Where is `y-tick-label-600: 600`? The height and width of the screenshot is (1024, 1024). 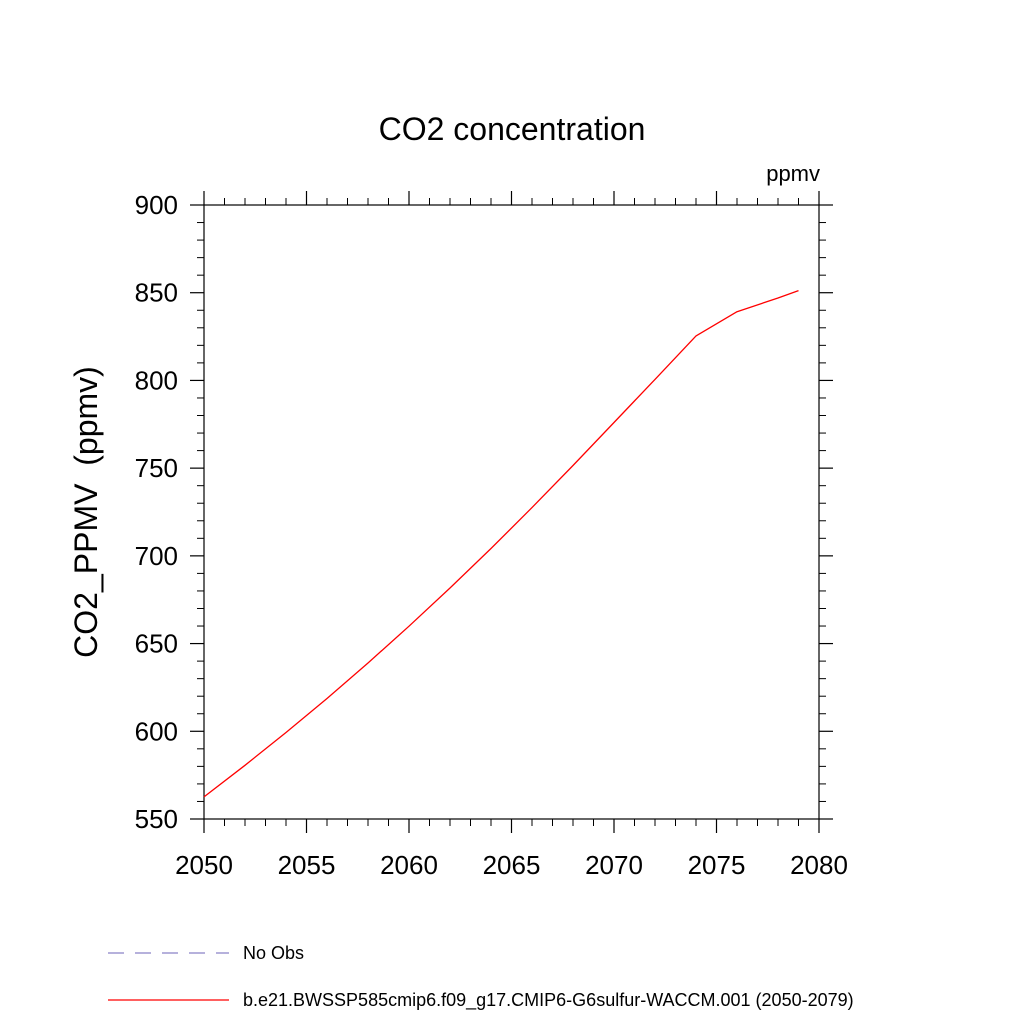 y-tick-label-600: 600 is located at coordinates (156, 731).